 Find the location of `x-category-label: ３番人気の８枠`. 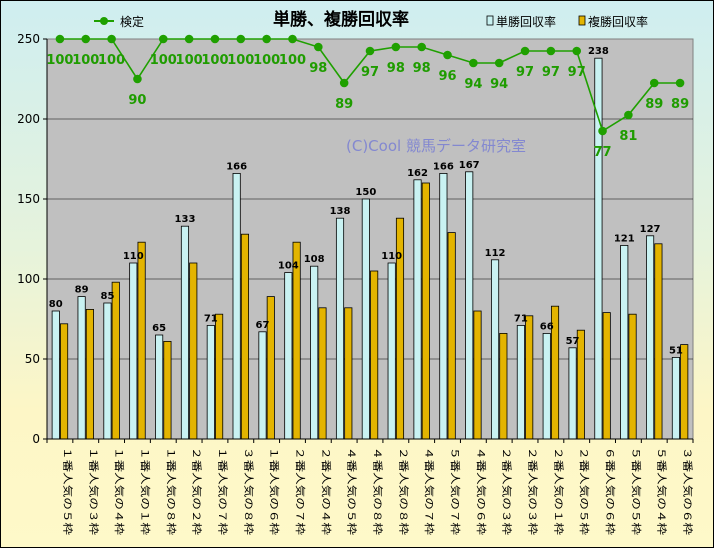

x-category-label: ３番人気の８枠 is located at coordinates (248, 491).